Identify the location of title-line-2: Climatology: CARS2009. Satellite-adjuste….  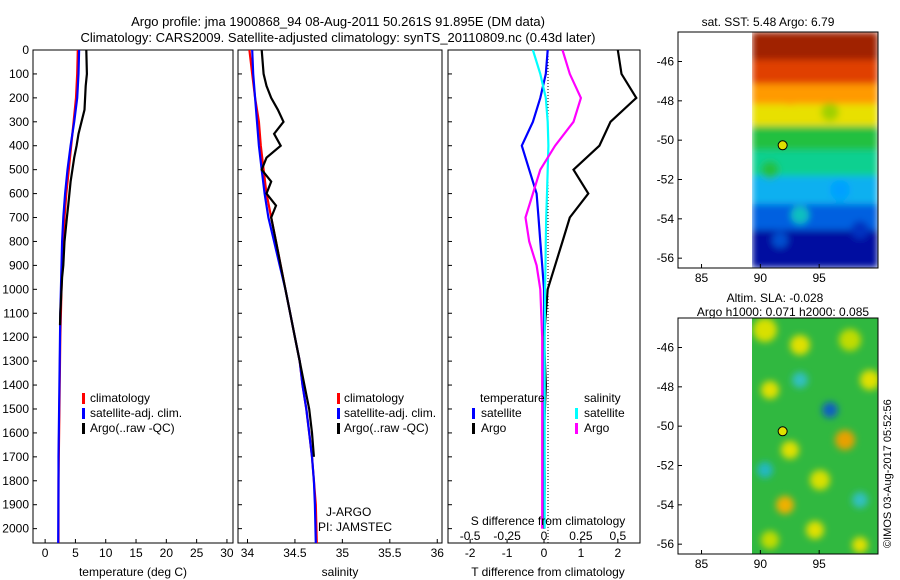
(338, 37).